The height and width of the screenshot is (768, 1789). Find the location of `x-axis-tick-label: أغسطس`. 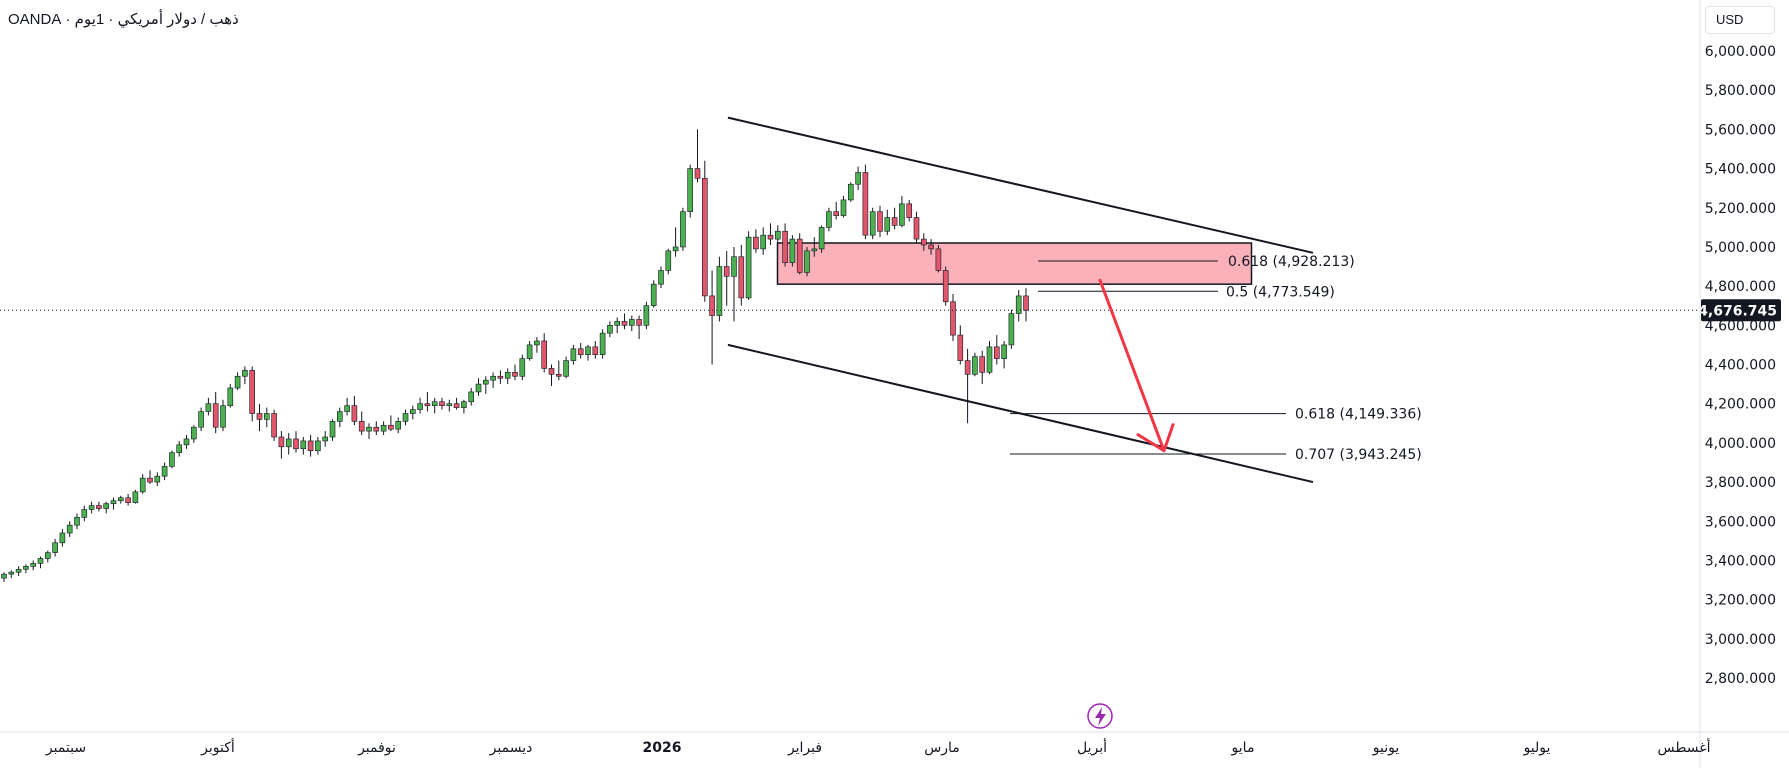

x-axis-tick-label: أغسطس is located at coordinates (1683, 747).